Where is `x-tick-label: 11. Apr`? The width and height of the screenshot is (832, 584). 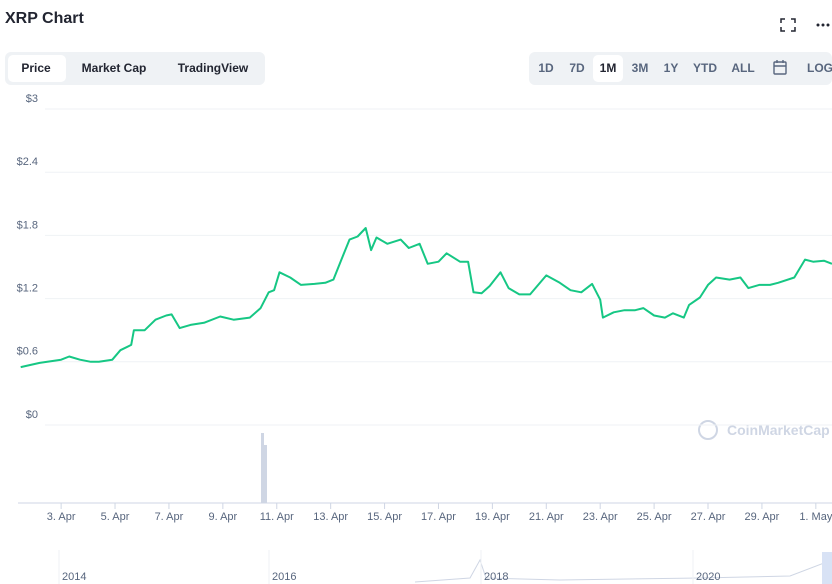 x-tick-label: 11. Apr is located at coordinates (277, 517).